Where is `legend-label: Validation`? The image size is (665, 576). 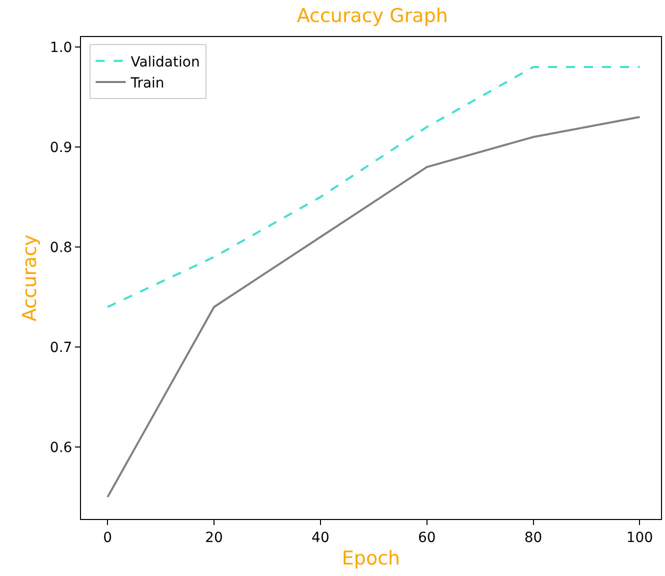
legend-label: Validation is located at coordinates (165, 62).